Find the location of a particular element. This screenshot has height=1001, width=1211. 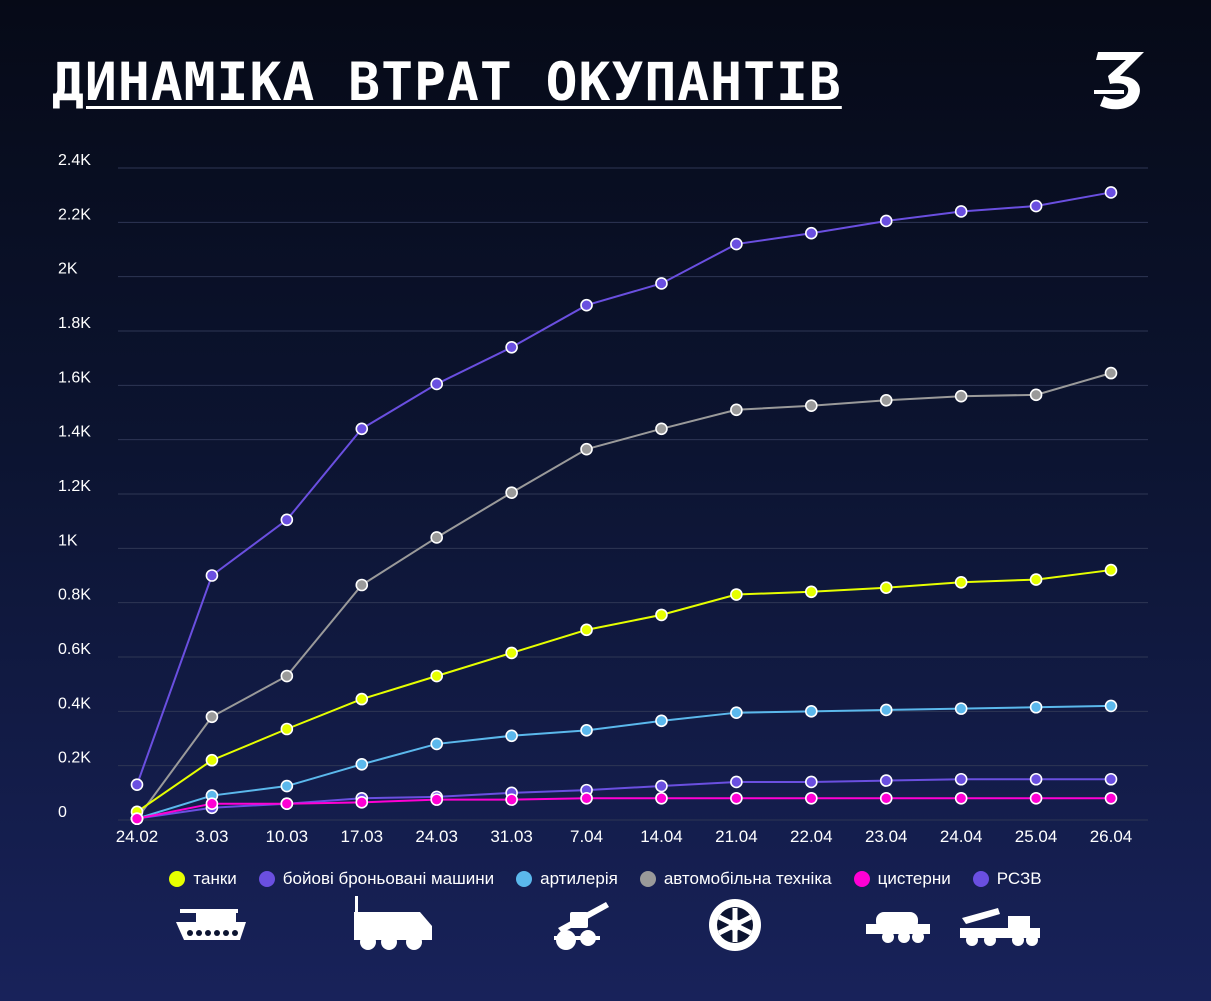

y-tick-label: 0.4K is located at coordinates (74, 703).